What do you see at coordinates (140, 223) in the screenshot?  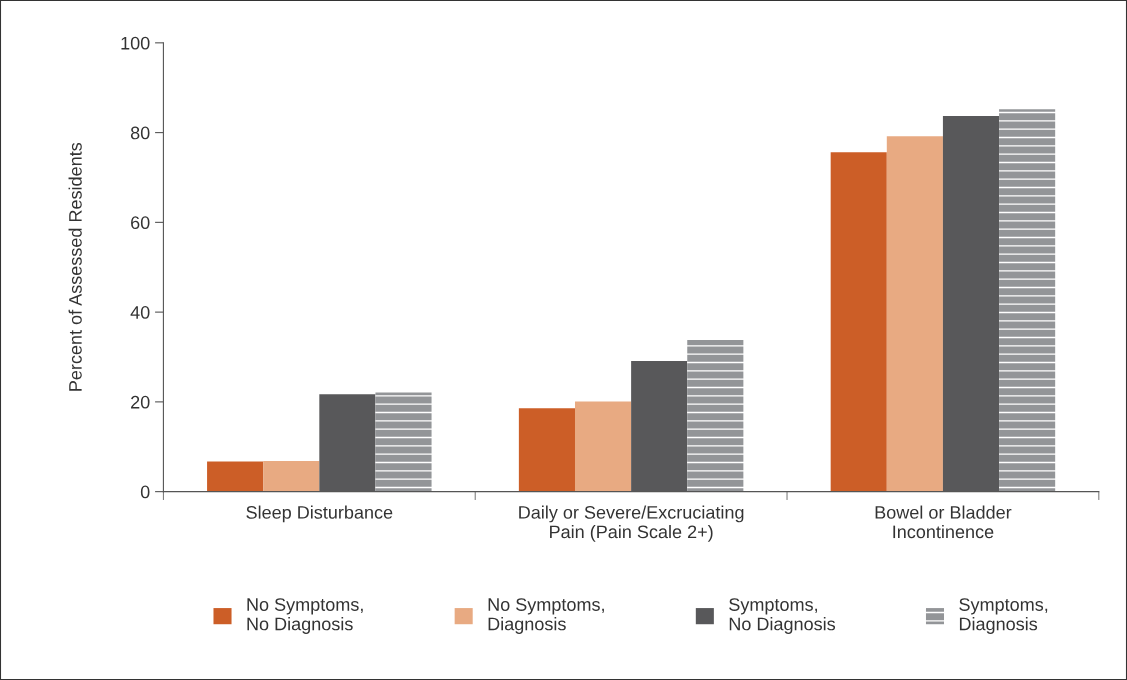 I see `y-tick-label: 60` at bounding box center [140, 223].